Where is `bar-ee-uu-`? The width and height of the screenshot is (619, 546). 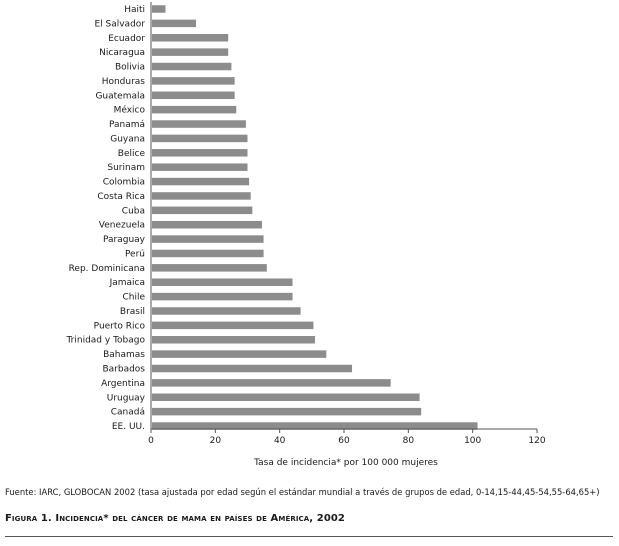 bar-ee-uu- is located at coordinates (315, 426).